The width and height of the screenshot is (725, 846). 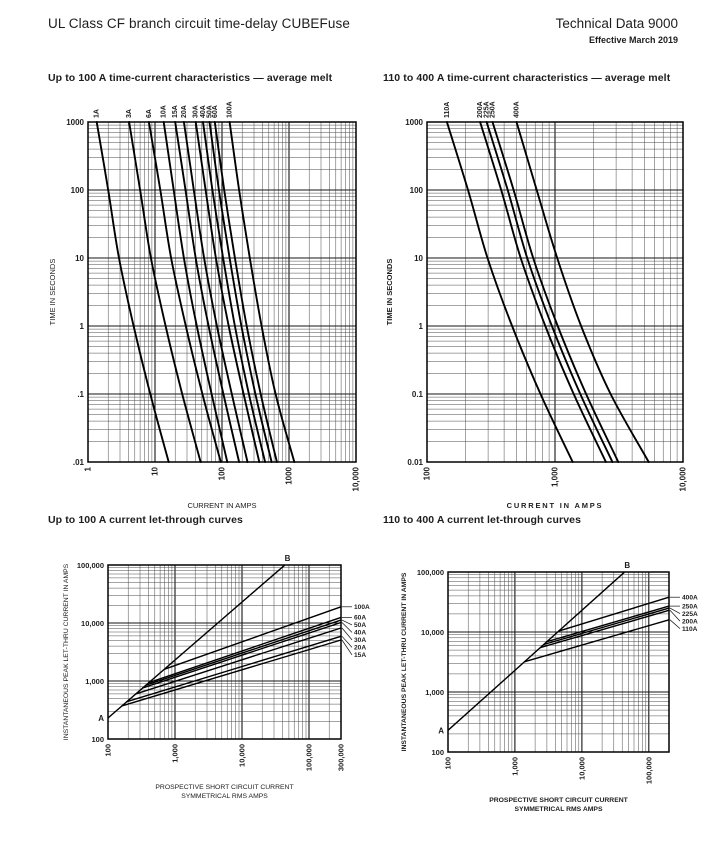 I want to click on curve-label-40A: 40A, so click(x=360, y=633).